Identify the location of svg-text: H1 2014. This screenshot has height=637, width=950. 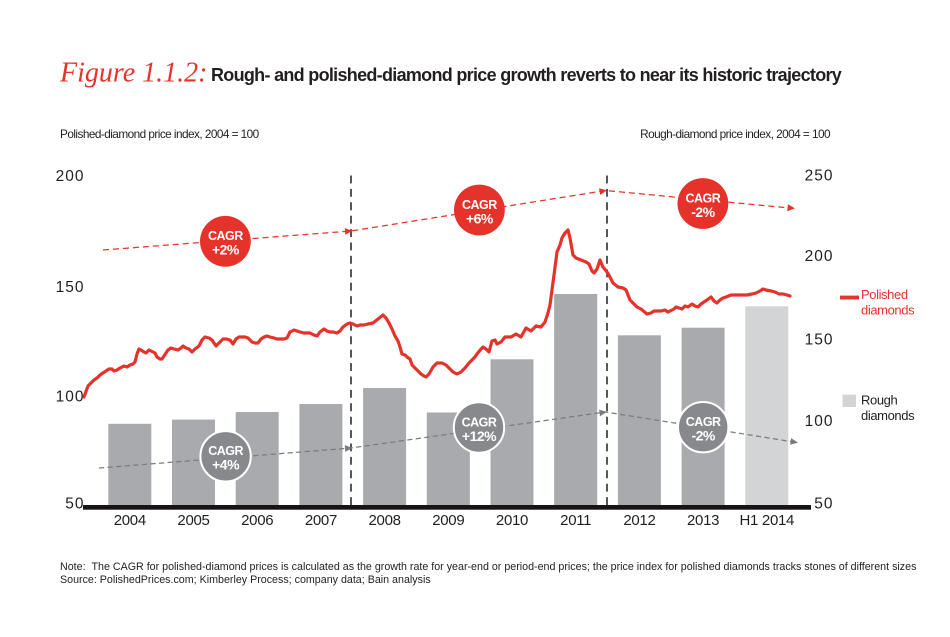
(766, 520).